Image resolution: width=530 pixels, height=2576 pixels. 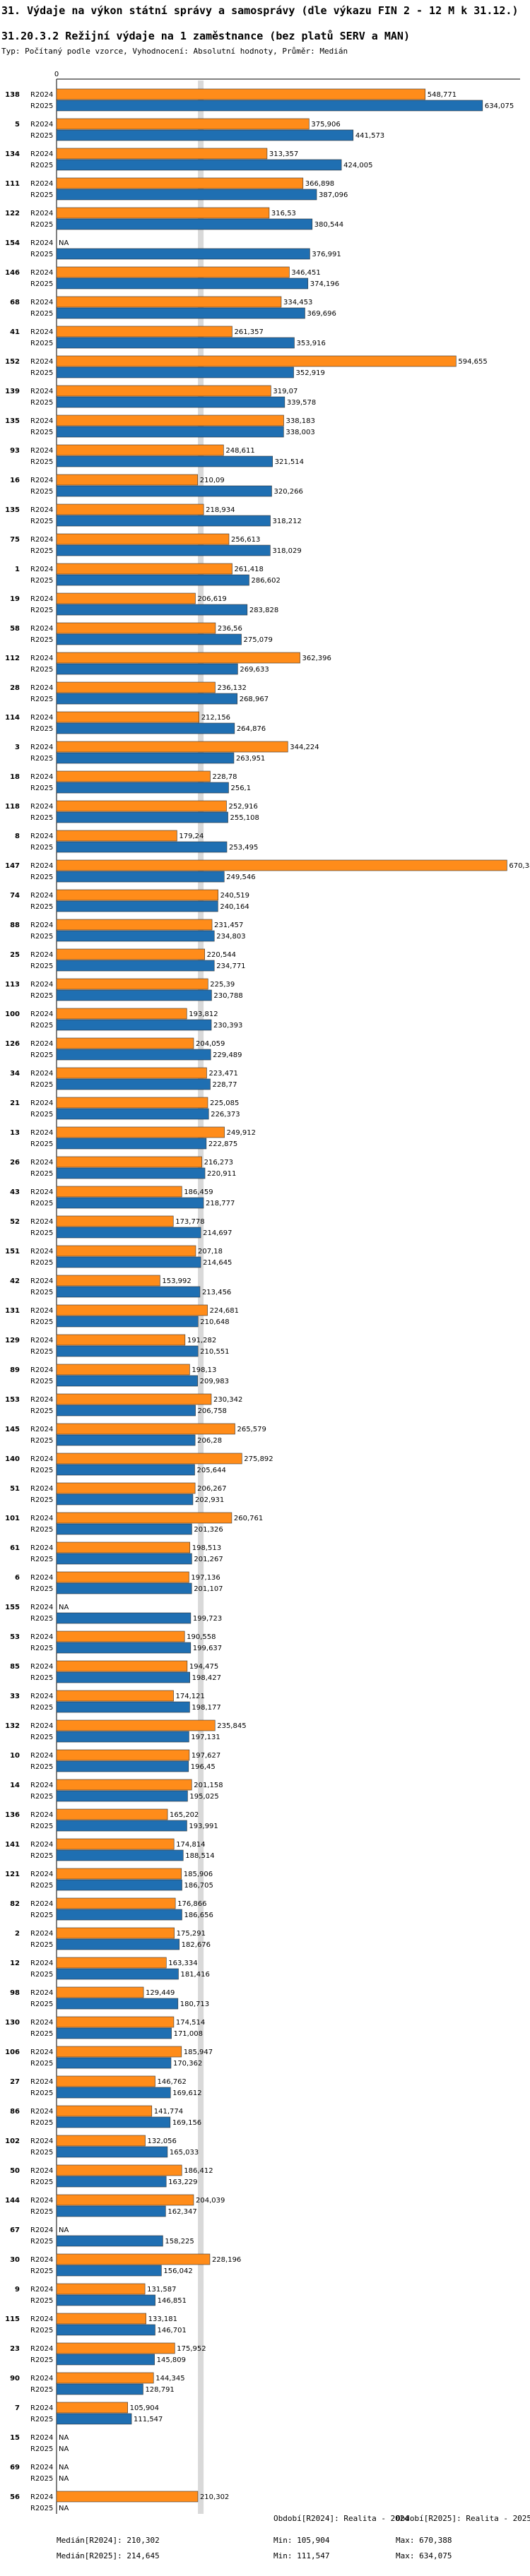 What do you see at coordinates (12, 1518) in the screenshot?
I see `unit-label: 101` at bounding box center [12, 1518].